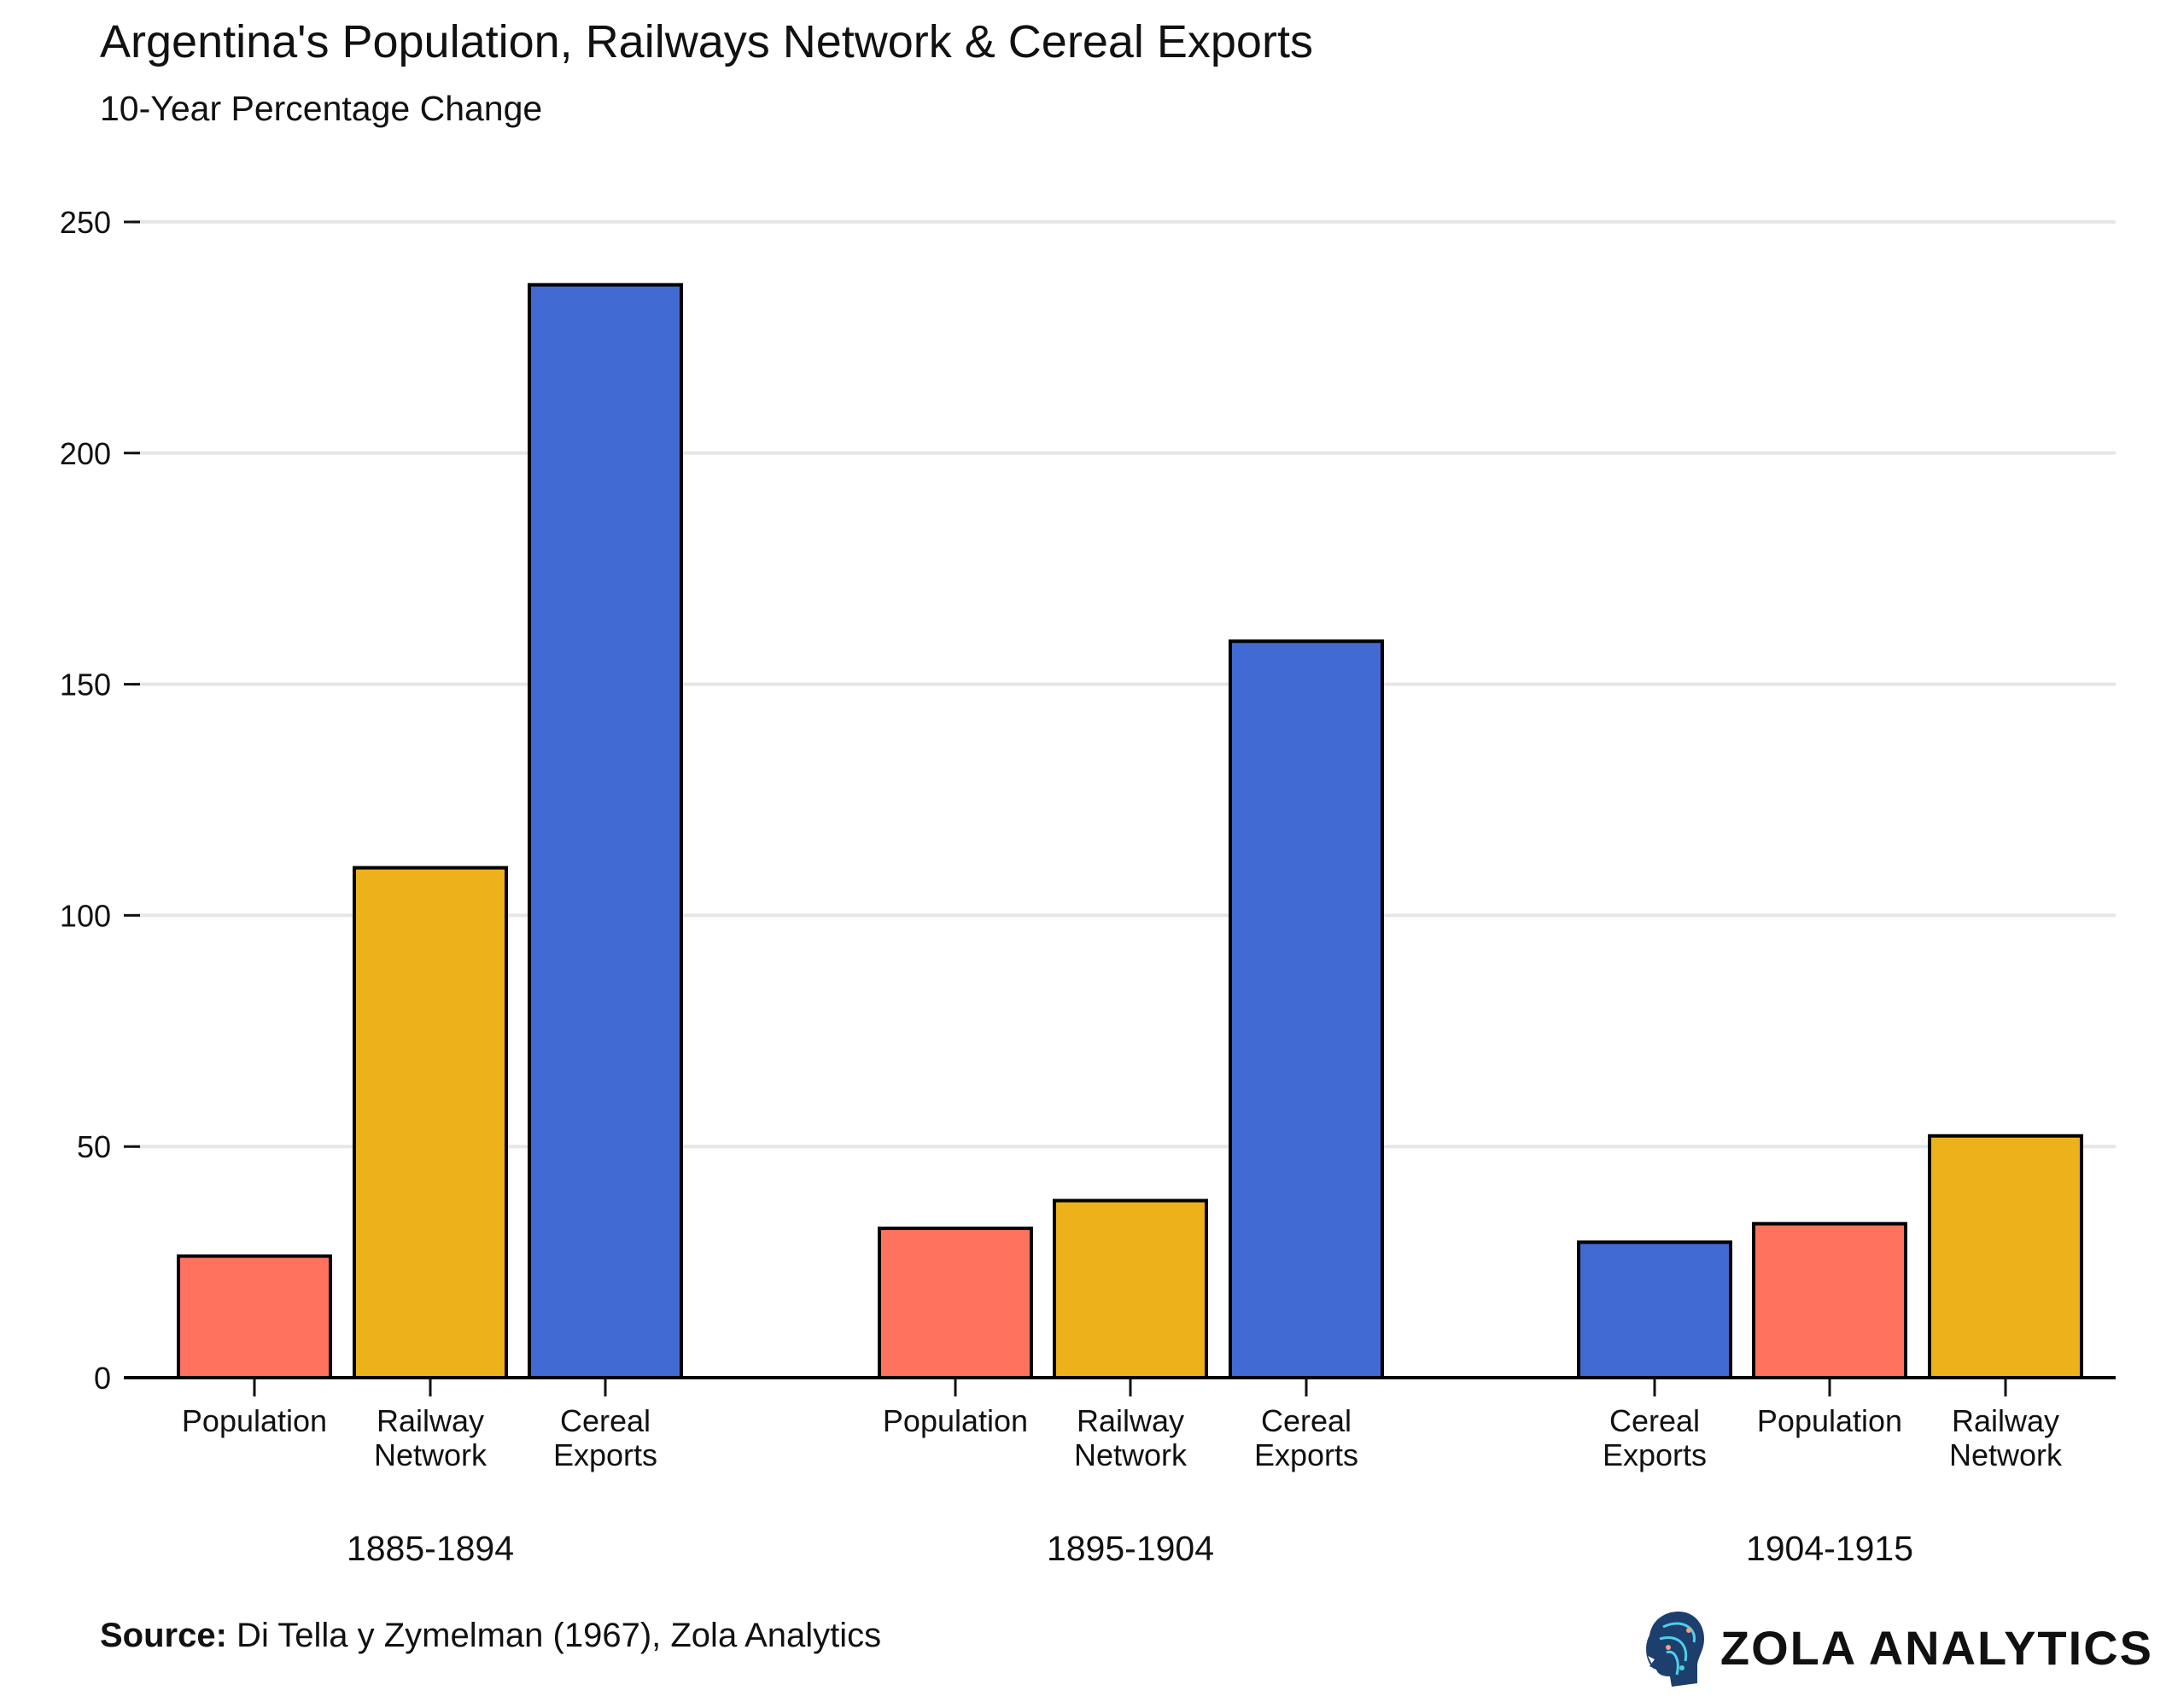 This screenshot has width=2172, height=1708. What do you see at coordinates (1829, 1548) in the screenshot?
I see `group-label: 1904-1915` at bounding box center [1829, 1548].